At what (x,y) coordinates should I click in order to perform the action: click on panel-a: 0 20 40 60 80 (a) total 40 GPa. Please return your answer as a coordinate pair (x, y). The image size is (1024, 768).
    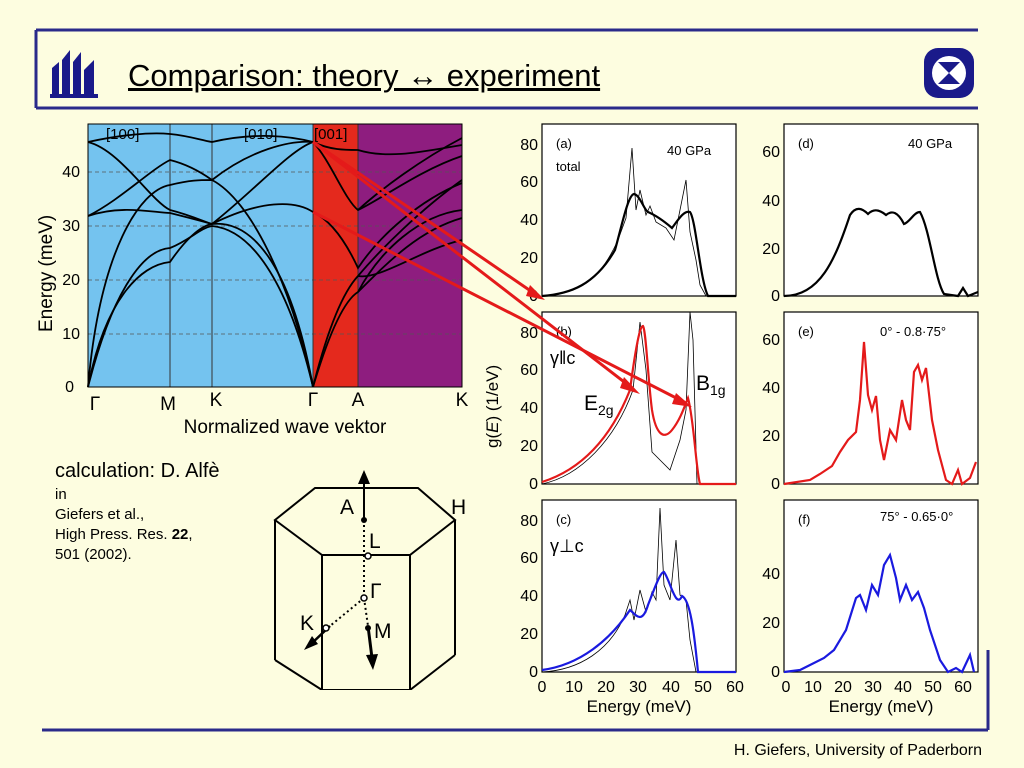
    Looking at the image, I should click on (628, 214).